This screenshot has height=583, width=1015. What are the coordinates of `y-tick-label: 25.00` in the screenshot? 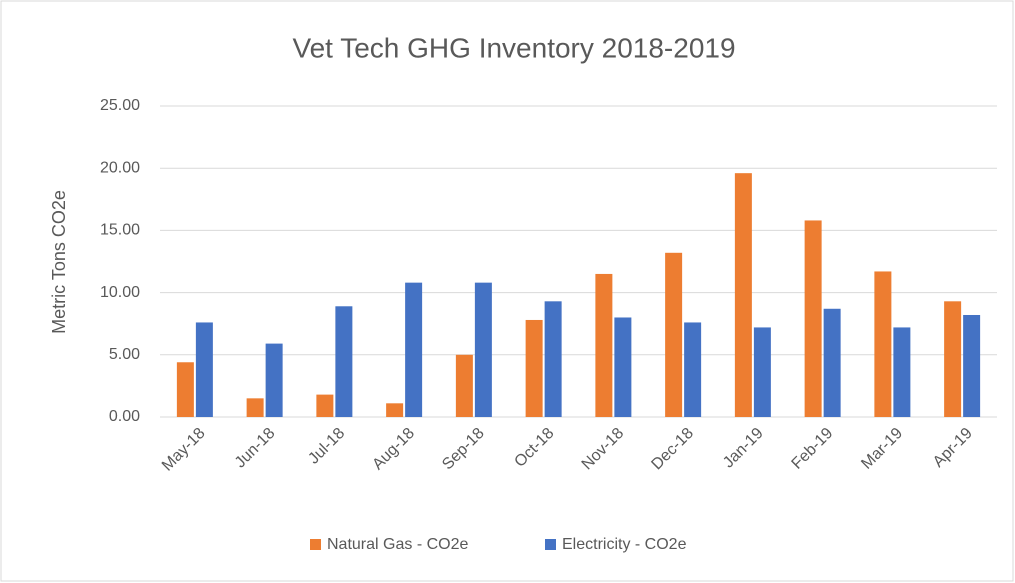 It's located at (120, 105).